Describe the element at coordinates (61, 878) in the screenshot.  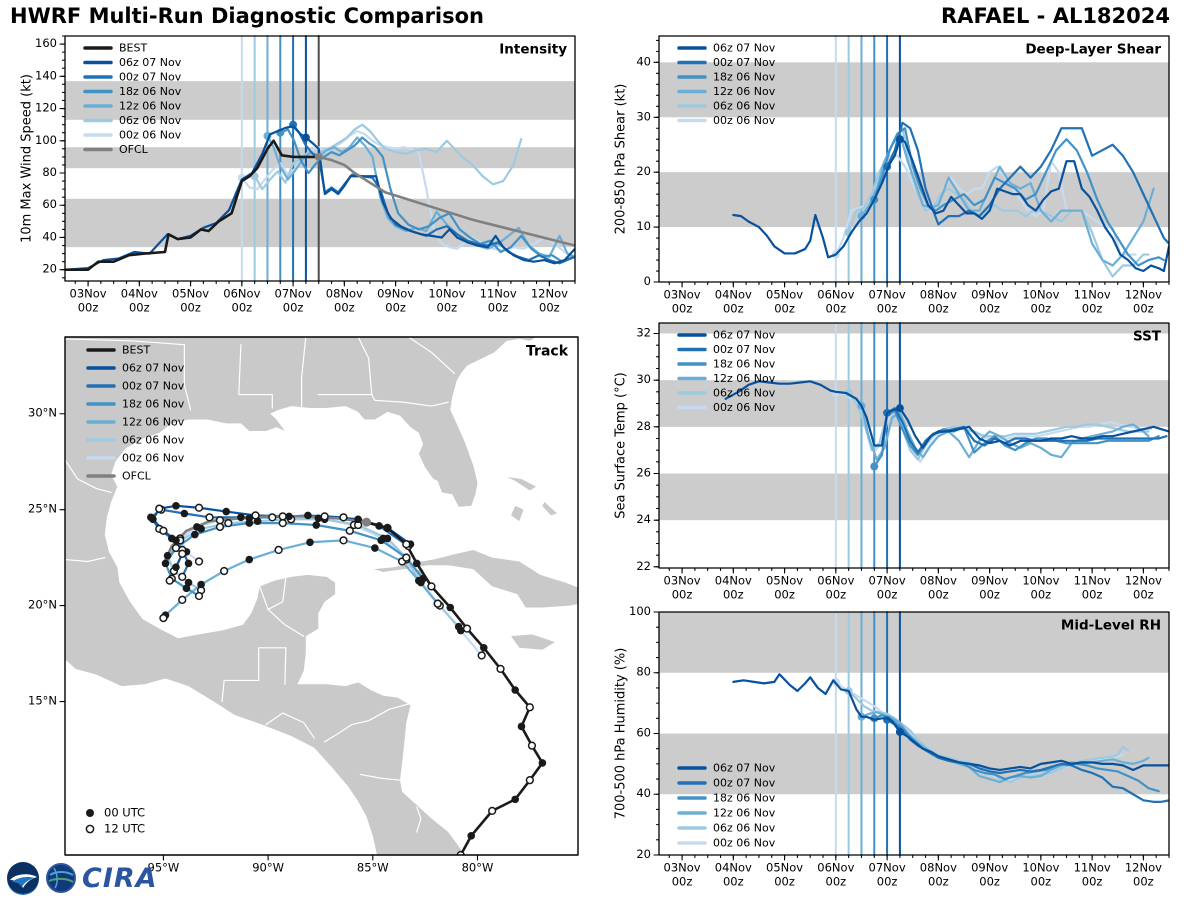
I see `cira-globe-icon` at that location.